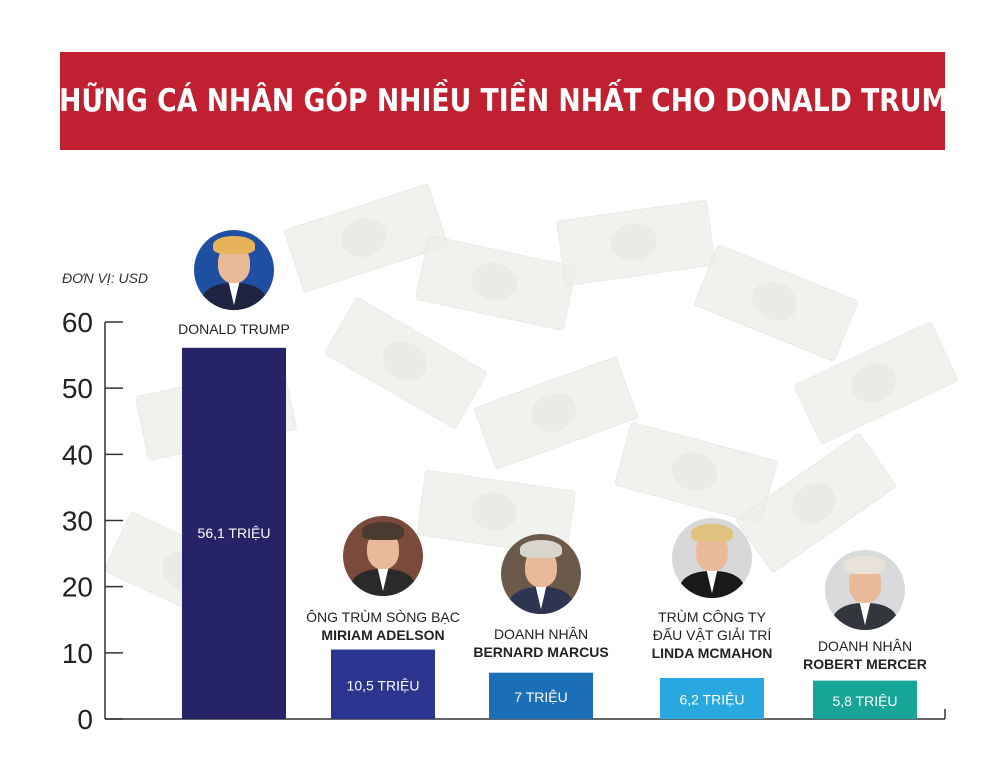  Describe the element at coordinates (865, 655) in the screenshot. I see `person-label: DOANH NHÂN ROBERT MERCER` at that location.